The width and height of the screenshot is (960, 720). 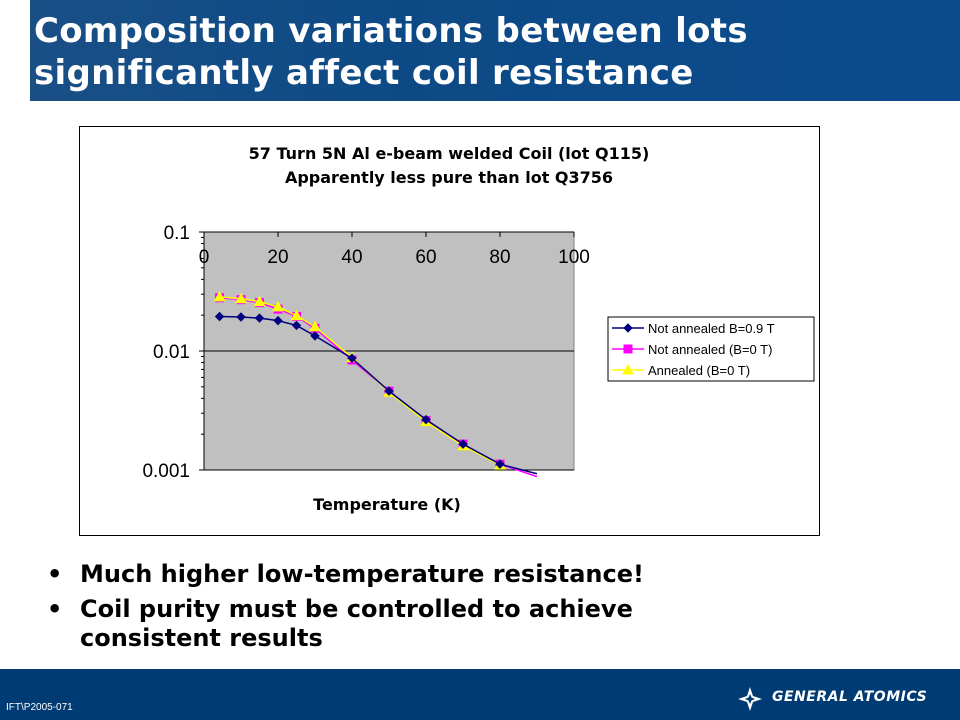 What do you see at coordinates (850, 697) in the screenshot?
I see `brand-name: GENERAL ATOMICS` at bounding box center [850, 697].